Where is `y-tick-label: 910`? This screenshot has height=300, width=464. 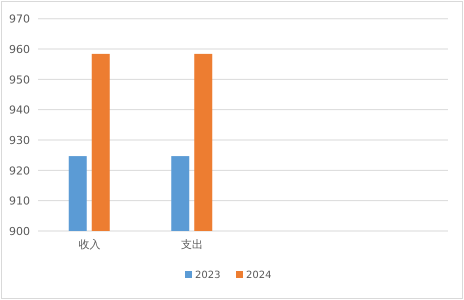
y-tick-label: 910 is located at coordinates (19, 201).